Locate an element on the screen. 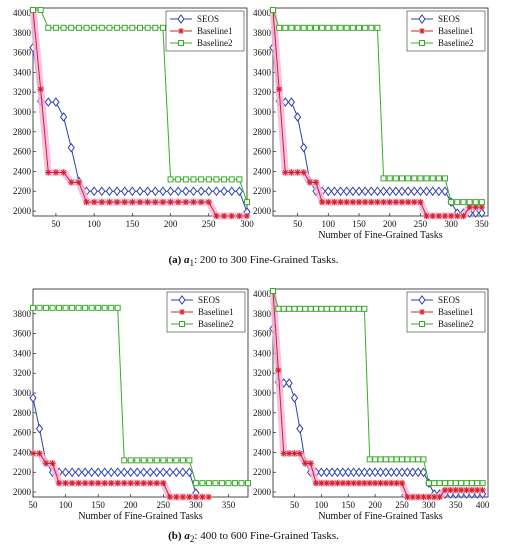 Image resolution: width=507 pixels, height=550 pixels. y-tick-label-1-8: 3600 is located at coordinates (262, 53).